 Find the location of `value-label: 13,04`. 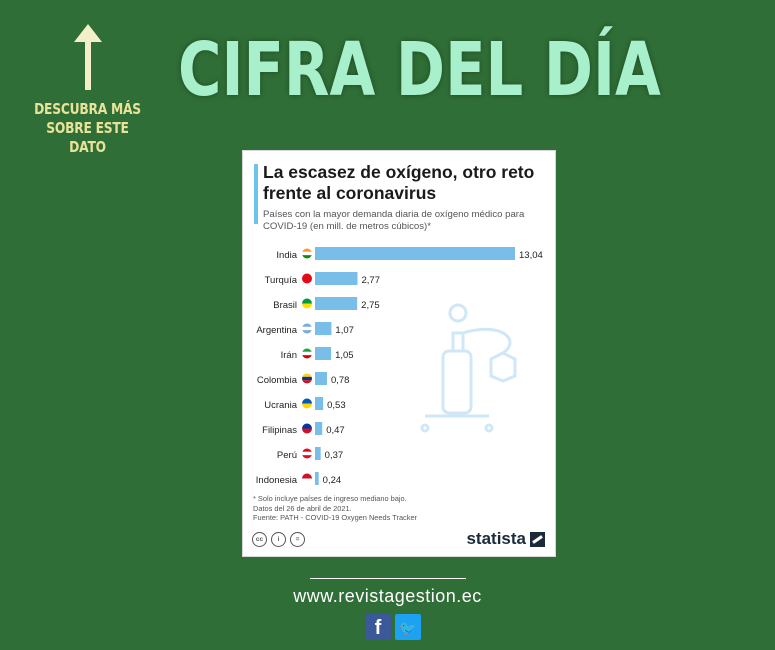

value-label: 13,04 is located at coordinates (531, 255).